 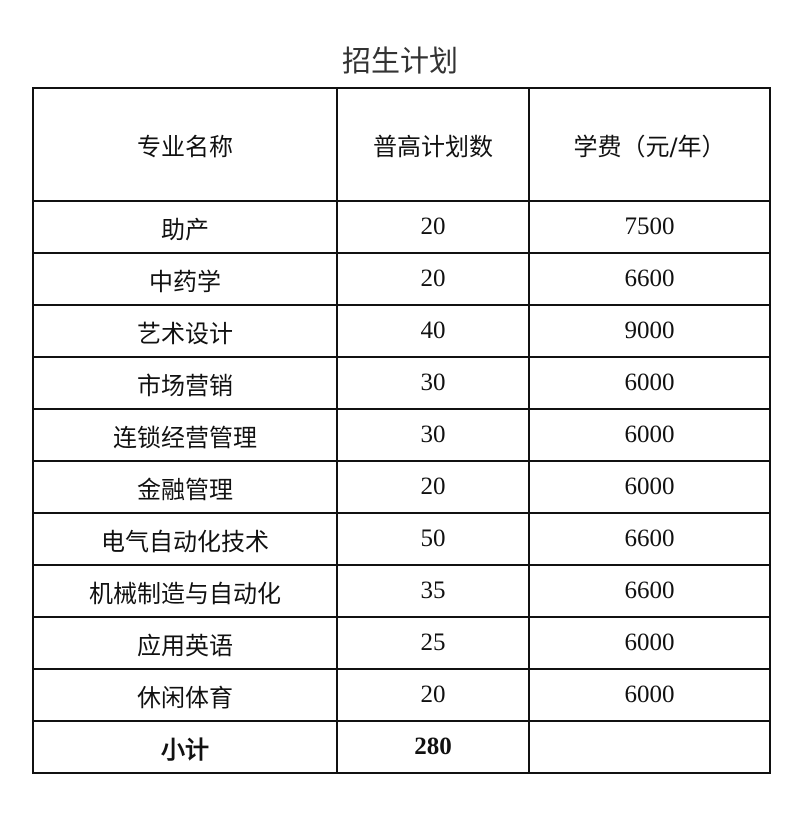 What do you see at coordinates (185, 695) in the screenshot?
I see `major-cell: 休闲体育` at bounding box center [185, 695].